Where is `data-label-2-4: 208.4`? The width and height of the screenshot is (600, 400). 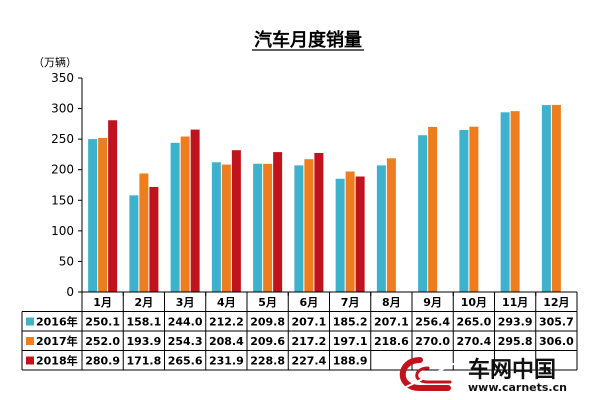 data-label-2-4: 208.4 is located at coordinates (226, 341).